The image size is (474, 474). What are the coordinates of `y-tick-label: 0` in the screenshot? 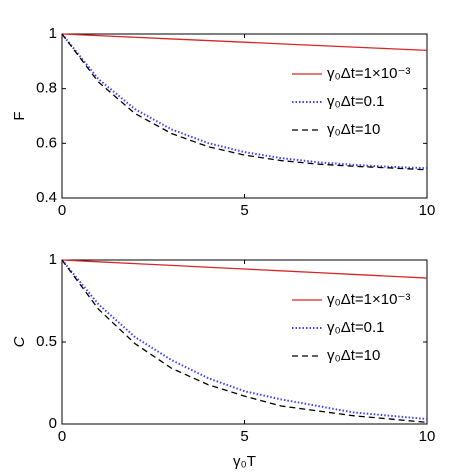 It's located at (53, 423).